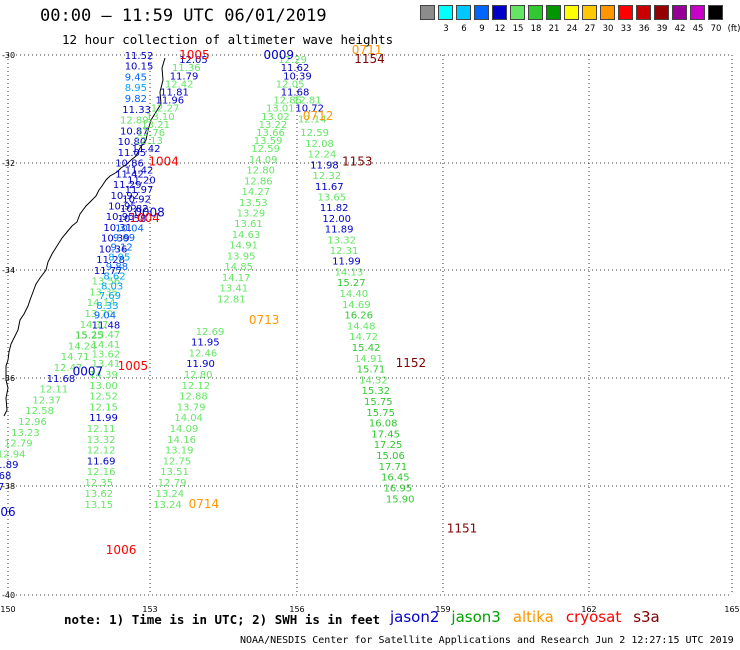 This screenshot has height=650, width=740. Describe the element at coordinates (270, 133) in the screenshot. I see `wave-height-value: 13.66` at that location.